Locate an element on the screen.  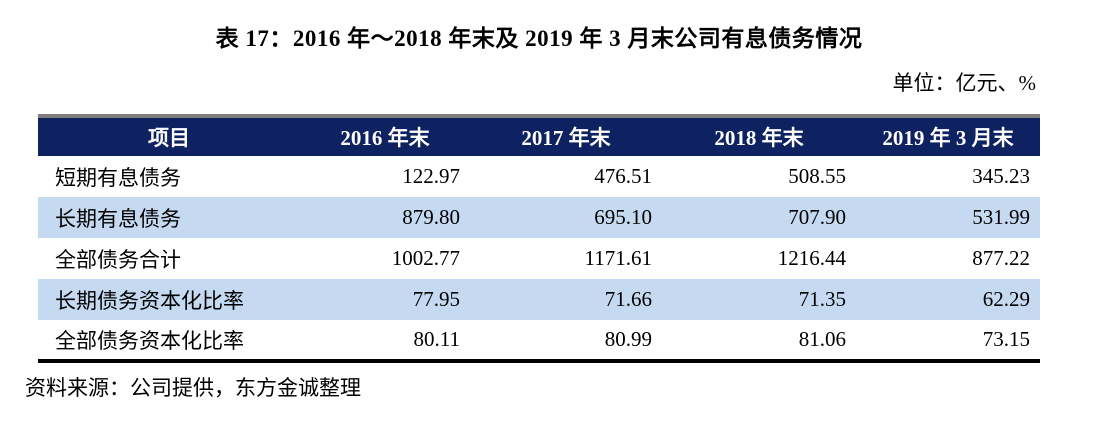
cell-value: 71.35 is located at coordinates (822, 299).